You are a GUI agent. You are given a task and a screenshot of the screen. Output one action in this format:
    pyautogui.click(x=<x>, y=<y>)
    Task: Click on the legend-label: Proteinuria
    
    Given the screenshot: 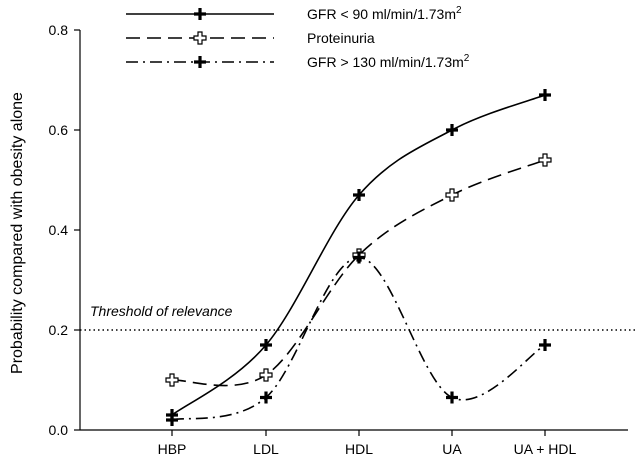 What is the action you would take?
    pyautogui.click(x=341, y=38)
    